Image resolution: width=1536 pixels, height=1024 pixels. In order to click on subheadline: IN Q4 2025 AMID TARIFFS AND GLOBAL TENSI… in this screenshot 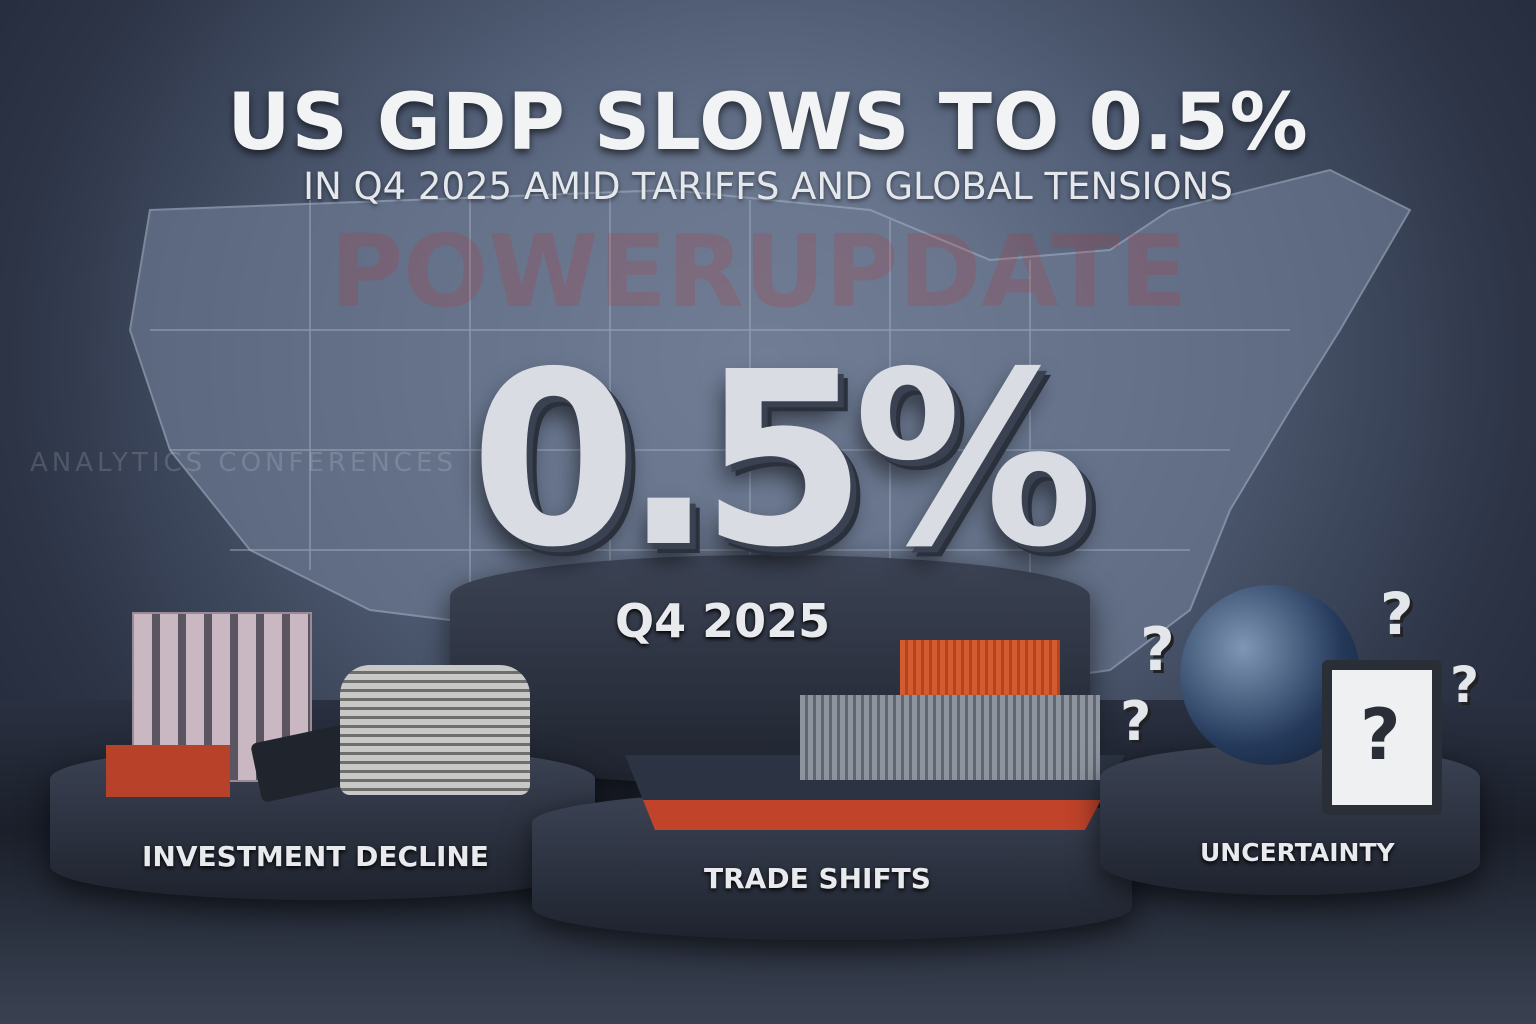, I will do `click(768, 186)`.